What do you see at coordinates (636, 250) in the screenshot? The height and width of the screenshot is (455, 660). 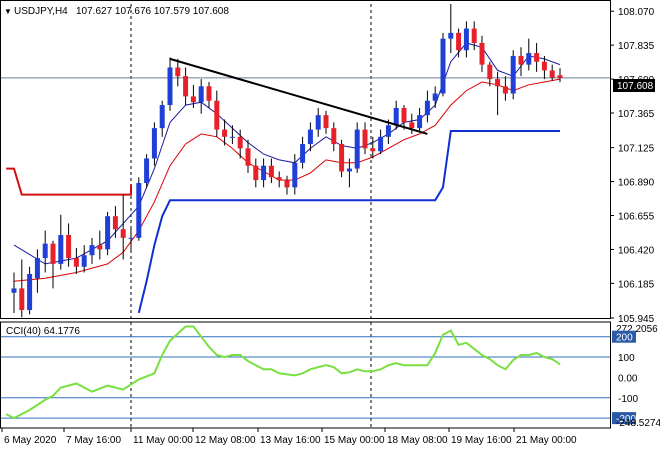 I see `price-tick-label: 106.420` at bounding box center [636, 250].